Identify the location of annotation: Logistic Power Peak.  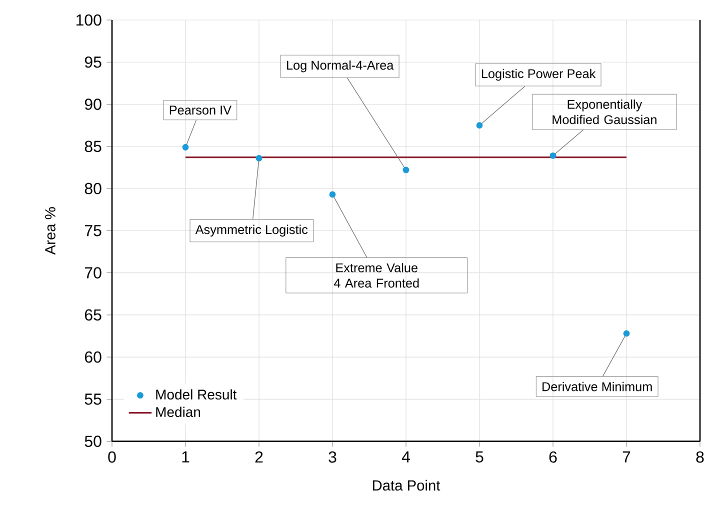
(539, 74).